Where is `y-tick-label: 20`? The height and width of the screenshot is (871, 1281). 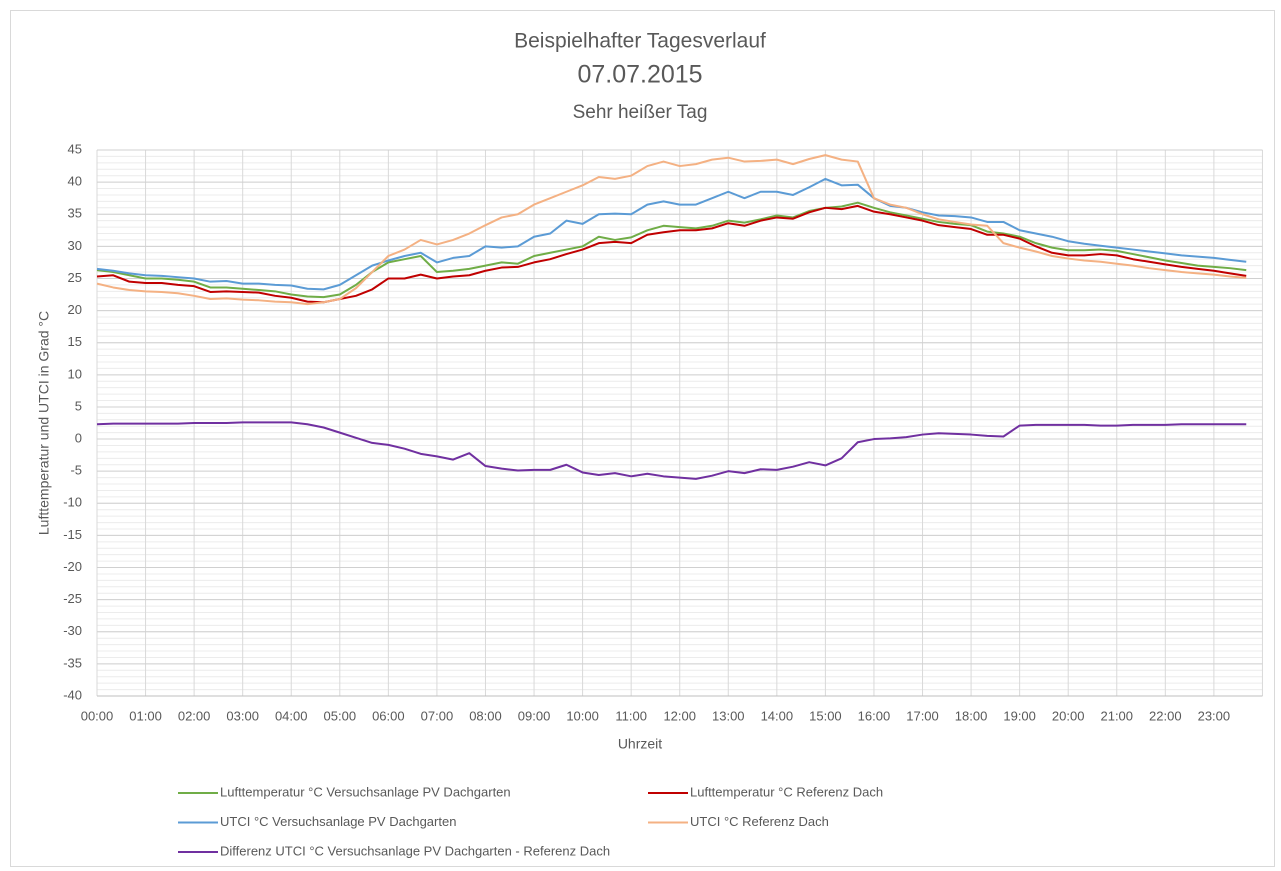 y-tick-label: 20 is located at coordinates (75, 309).